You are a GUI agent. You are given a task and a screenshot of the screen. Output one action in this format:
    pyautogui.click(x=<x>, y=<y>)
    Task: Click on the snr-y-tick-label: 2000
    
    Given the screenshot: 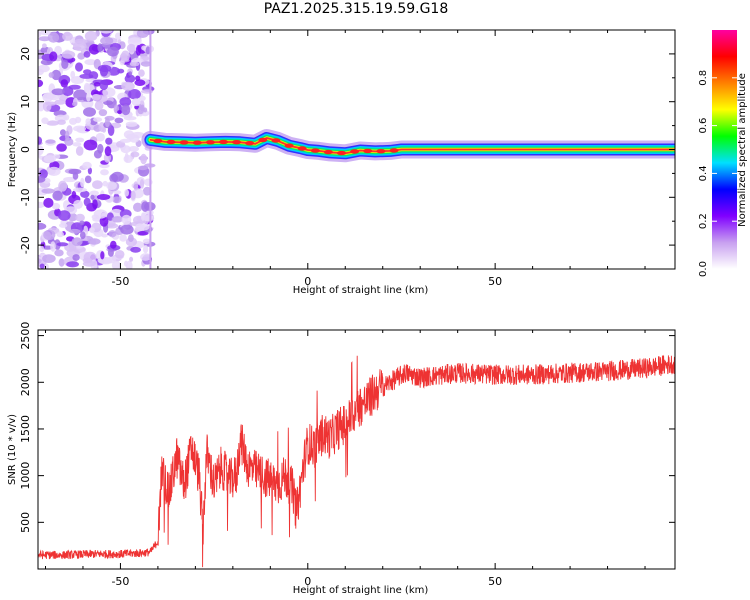 What is the action you would take?
    pyautogui.click(x=25, y=382)
    